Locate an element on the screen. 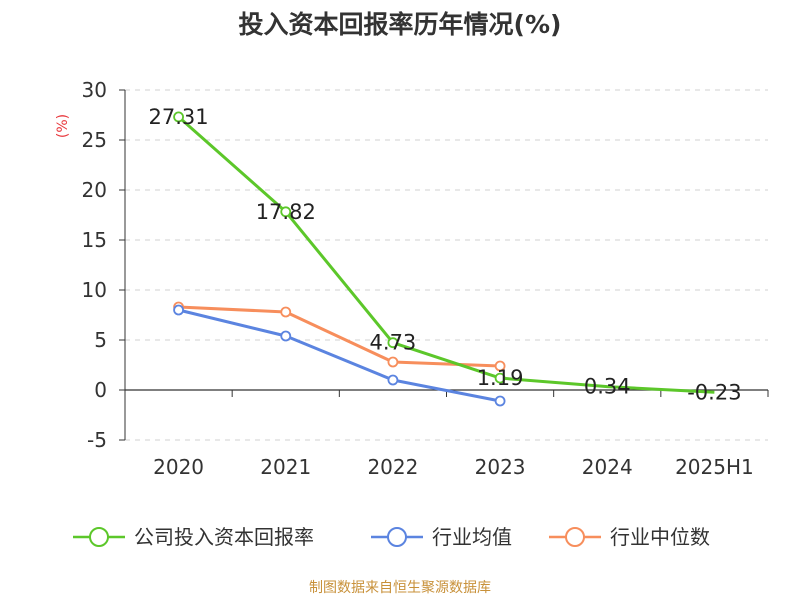 This screenshot has width=800, height=600. x-tick-label: 2020 is located at coordinates (178, 467).